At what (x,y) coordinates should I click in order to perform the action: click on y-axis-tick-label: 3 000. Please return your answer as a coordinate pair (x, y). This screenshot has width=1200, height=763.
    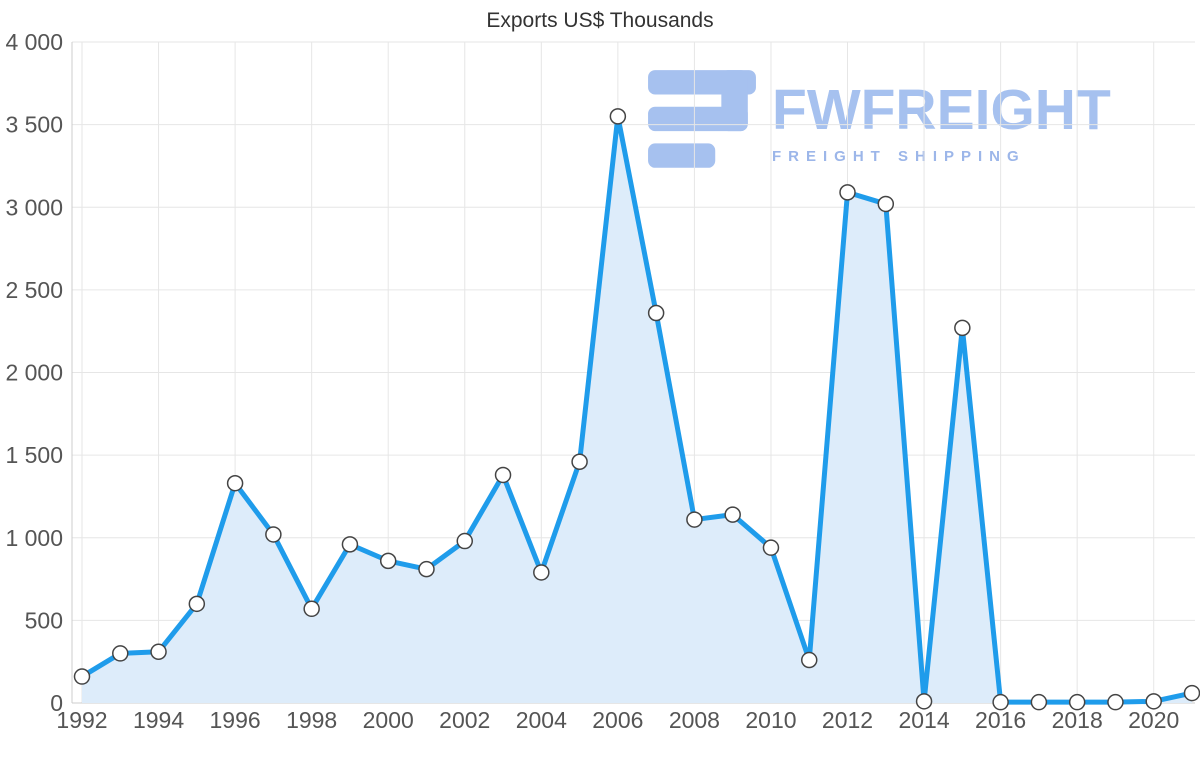
    Looking at the image, I should click on (34, 207).